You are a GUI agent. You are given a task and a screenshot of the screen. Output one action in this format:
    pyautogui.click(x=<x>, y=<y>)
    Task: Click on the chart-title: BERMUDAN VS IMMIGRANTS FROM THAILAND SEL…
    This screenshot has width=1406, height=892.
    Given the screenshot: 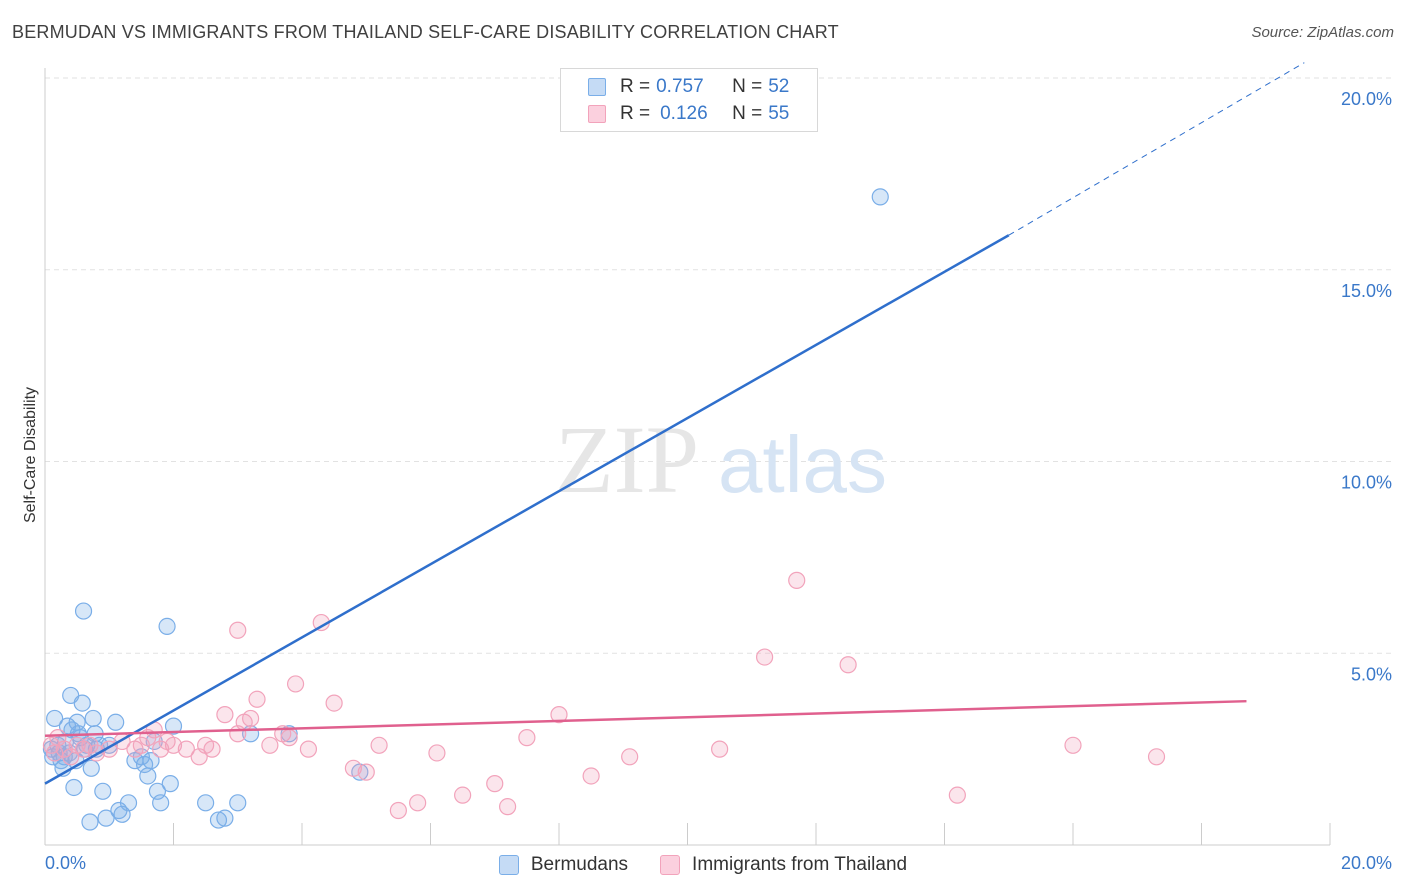 What is the action you would take?
    pyautogui.click(x=425, y=32)
    